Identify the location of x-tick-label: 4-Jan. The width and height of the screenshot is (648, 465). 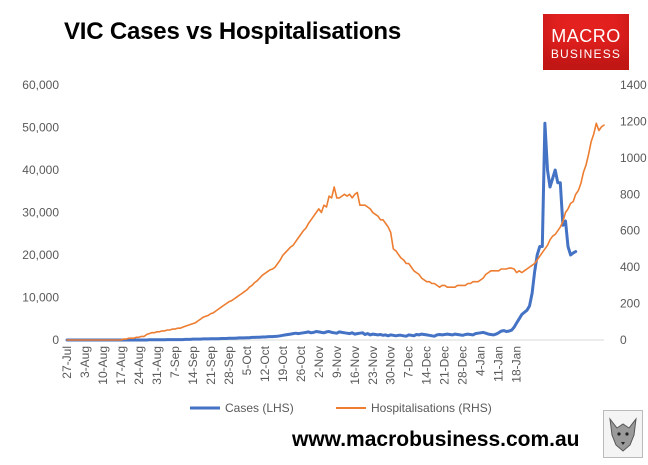
(481, 361).